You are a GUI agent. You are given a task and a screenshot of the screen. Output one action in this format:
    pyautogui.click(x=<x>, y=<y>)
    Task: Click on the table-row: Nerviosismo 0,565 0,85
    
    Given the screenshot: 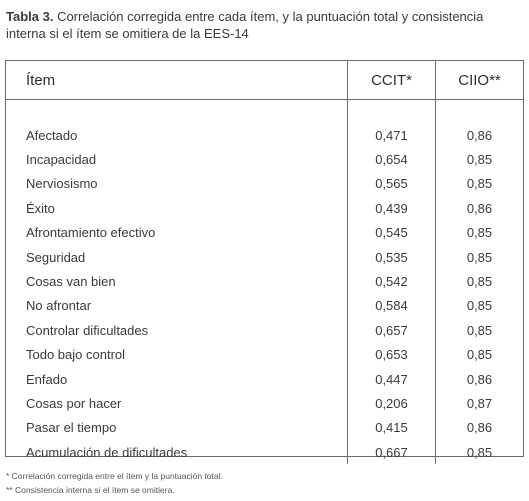 What is the action you would take?
    pyautogui.click(x=264, y=184)
    